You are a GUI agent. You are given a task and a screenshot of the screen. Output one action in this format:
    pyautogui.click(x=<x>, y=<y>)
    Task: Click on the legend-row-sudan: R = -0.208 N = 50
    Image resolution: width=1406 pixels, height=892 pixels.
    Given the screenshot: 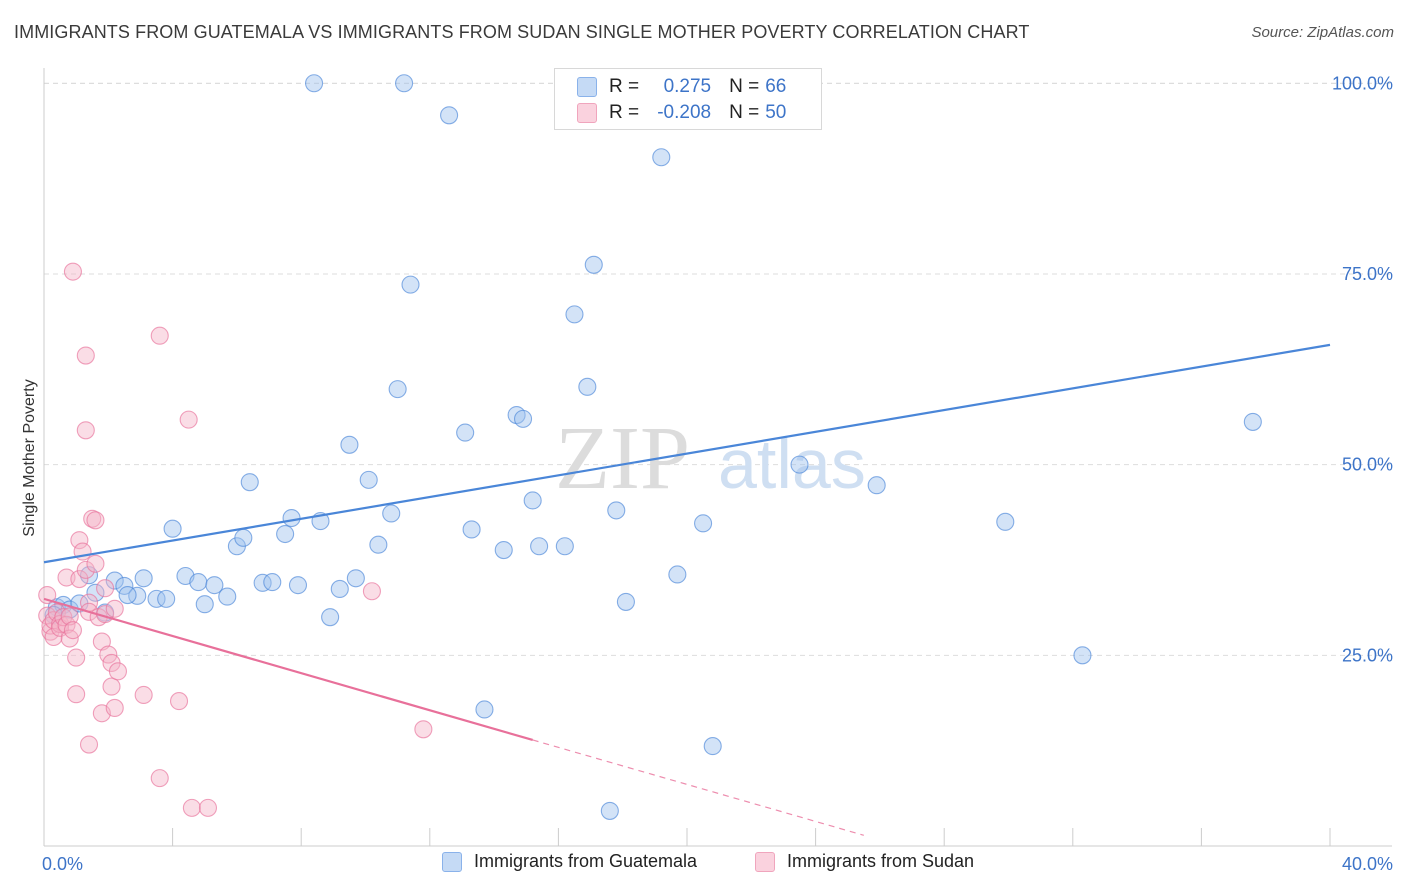 What is the action you would take?
    pyautogui.click(x=681, y=113)
    